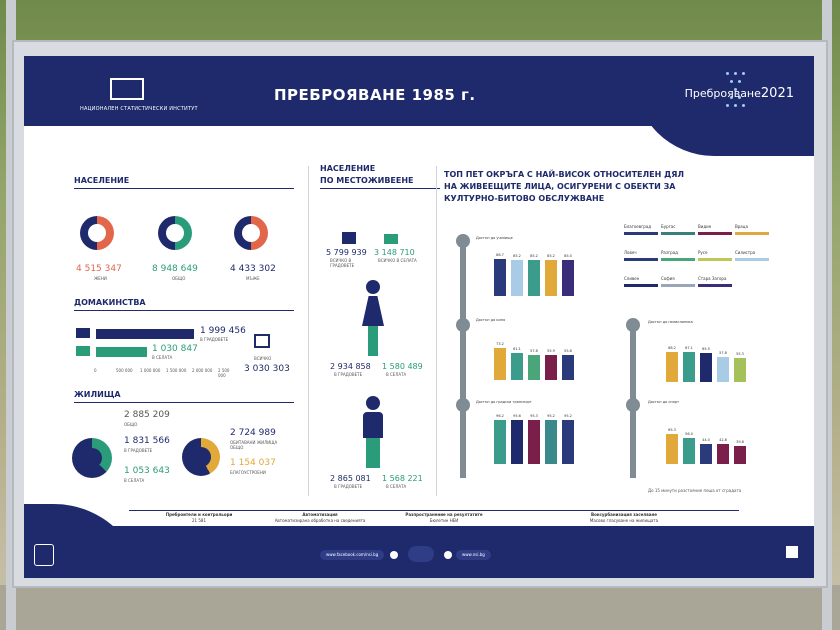  What do you see at coordinates (637, 226) in the screenshot?
I see `legend-label: Благоевград` at bounding box center [637, 226].